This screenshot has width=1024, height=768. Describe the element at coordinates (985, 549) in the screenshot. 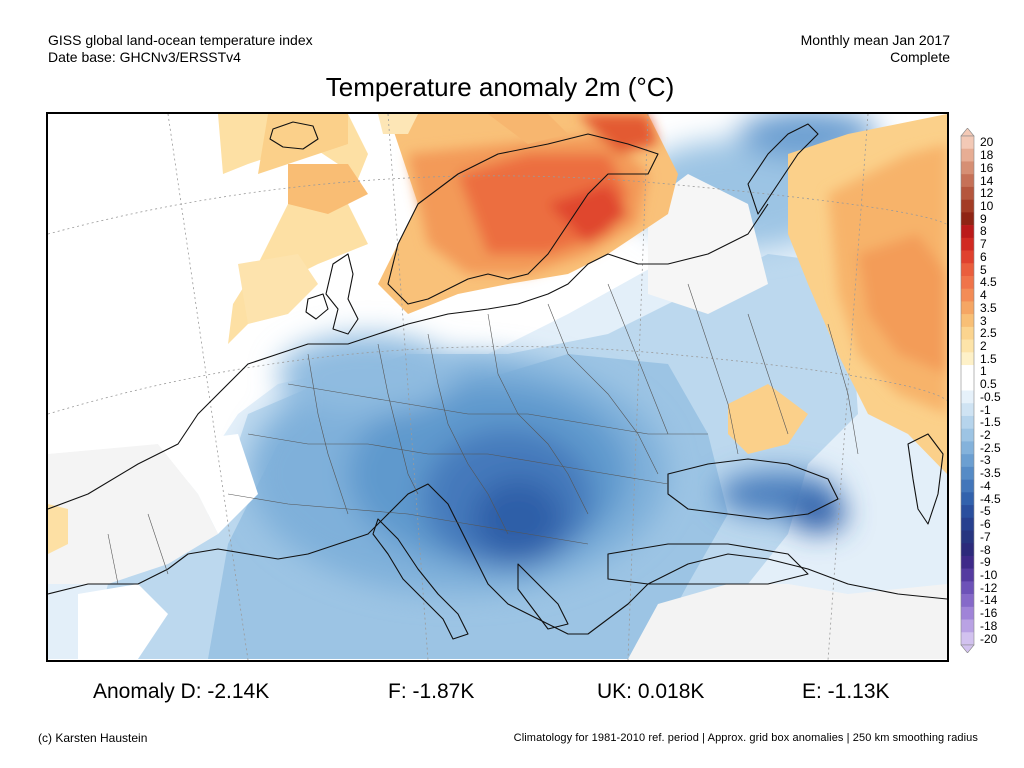

I see `legend-label: -8` at that location.